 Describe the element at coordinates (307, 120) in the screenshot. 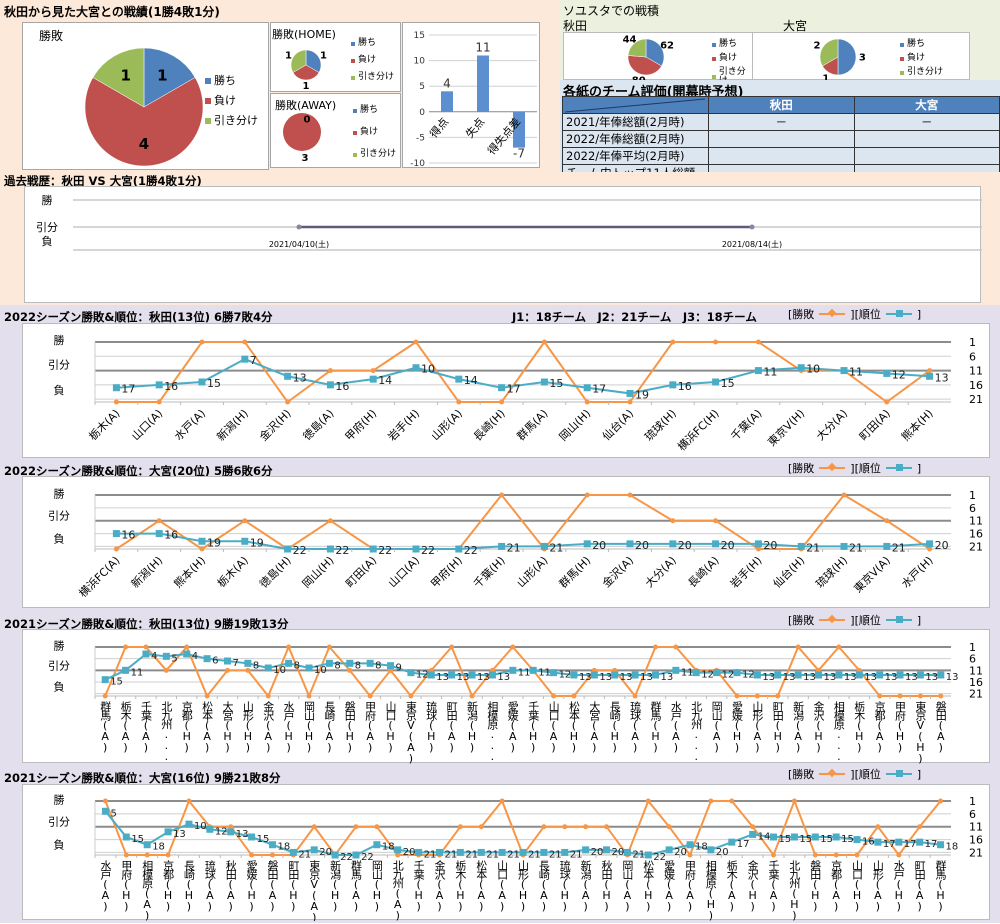

I see `data-label: 0` at that location.